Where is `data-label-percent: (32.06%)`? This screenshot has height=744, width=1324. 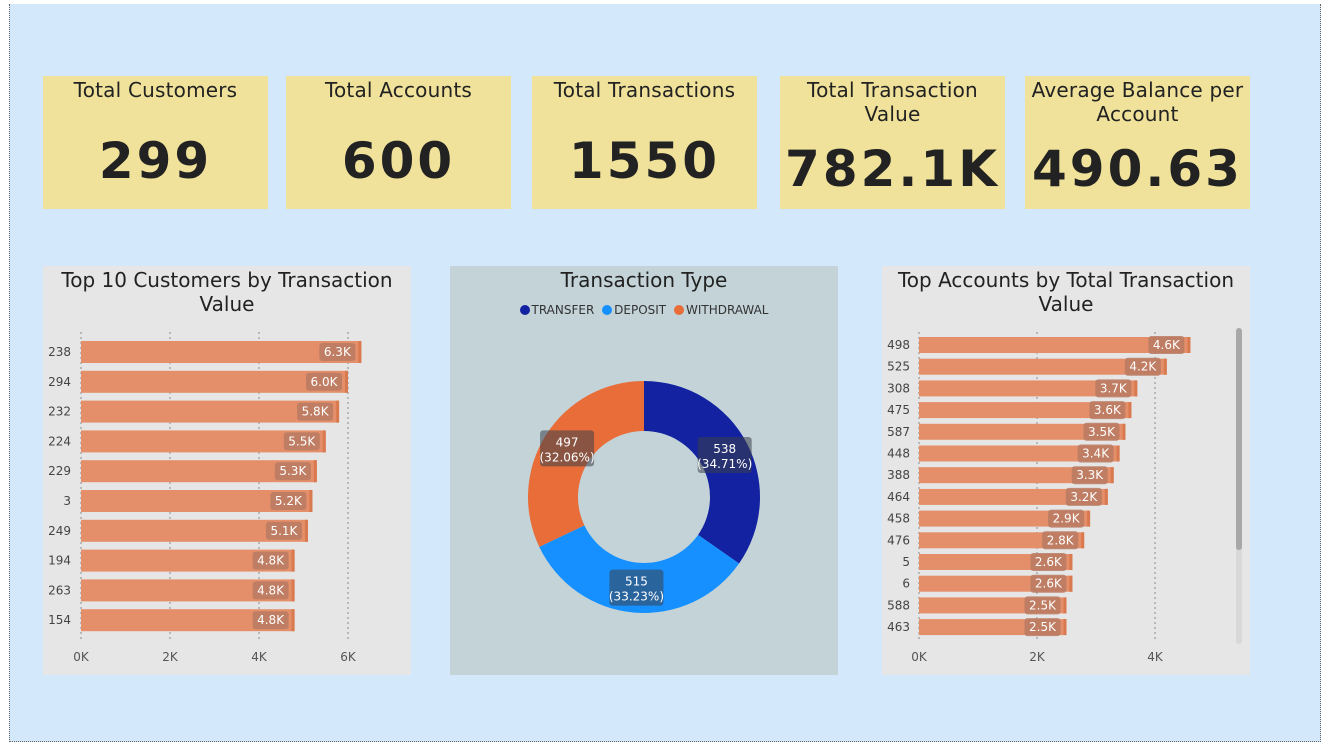
data-label-percent: (32.06%) is located at coordinates (567, 457).